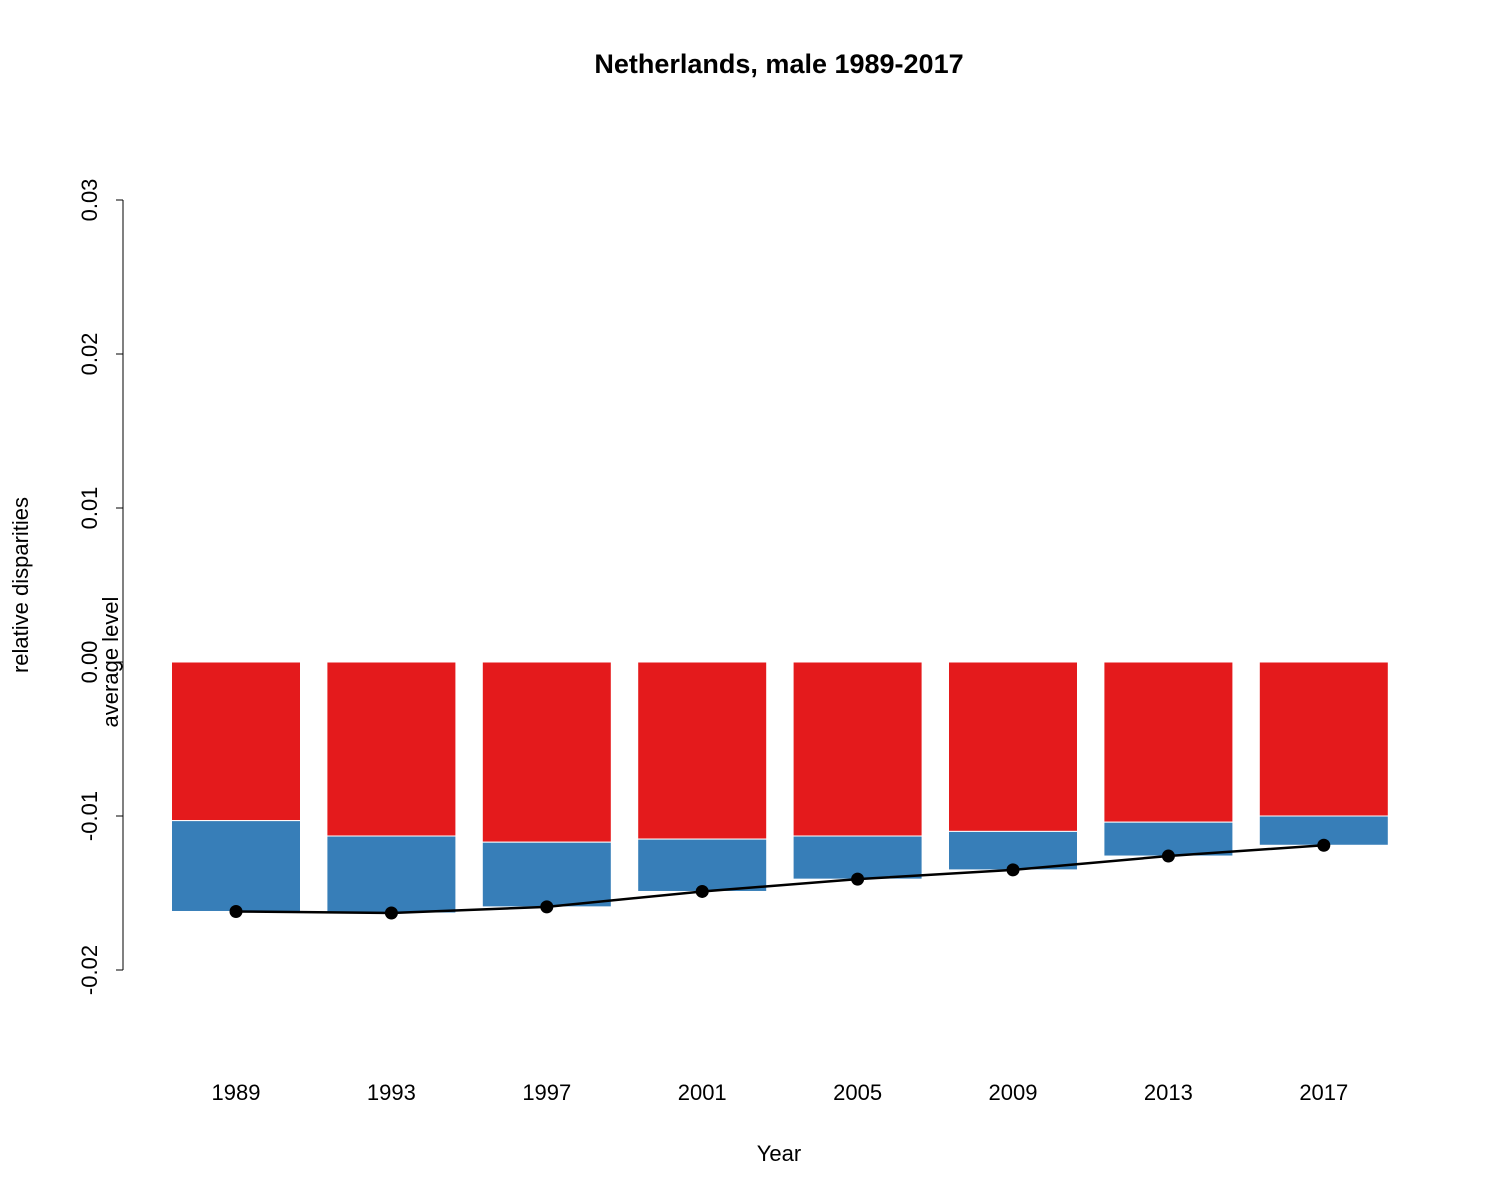  I want to click on chart-title: Netherlands, male 1989-2017, so click(778, 64).